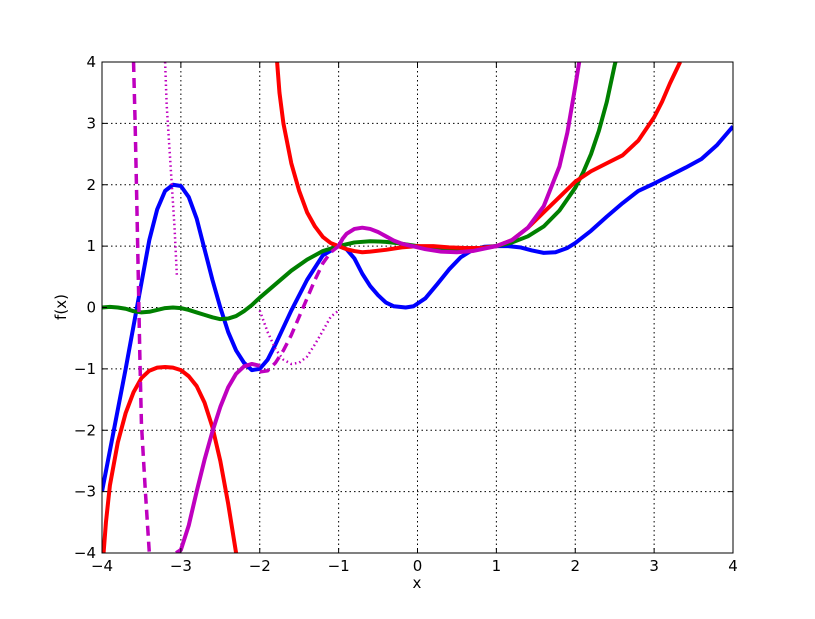 The width and height of the screenshot is (815, 619). I want to click on x-tick-label: −2, so click(260, 566).